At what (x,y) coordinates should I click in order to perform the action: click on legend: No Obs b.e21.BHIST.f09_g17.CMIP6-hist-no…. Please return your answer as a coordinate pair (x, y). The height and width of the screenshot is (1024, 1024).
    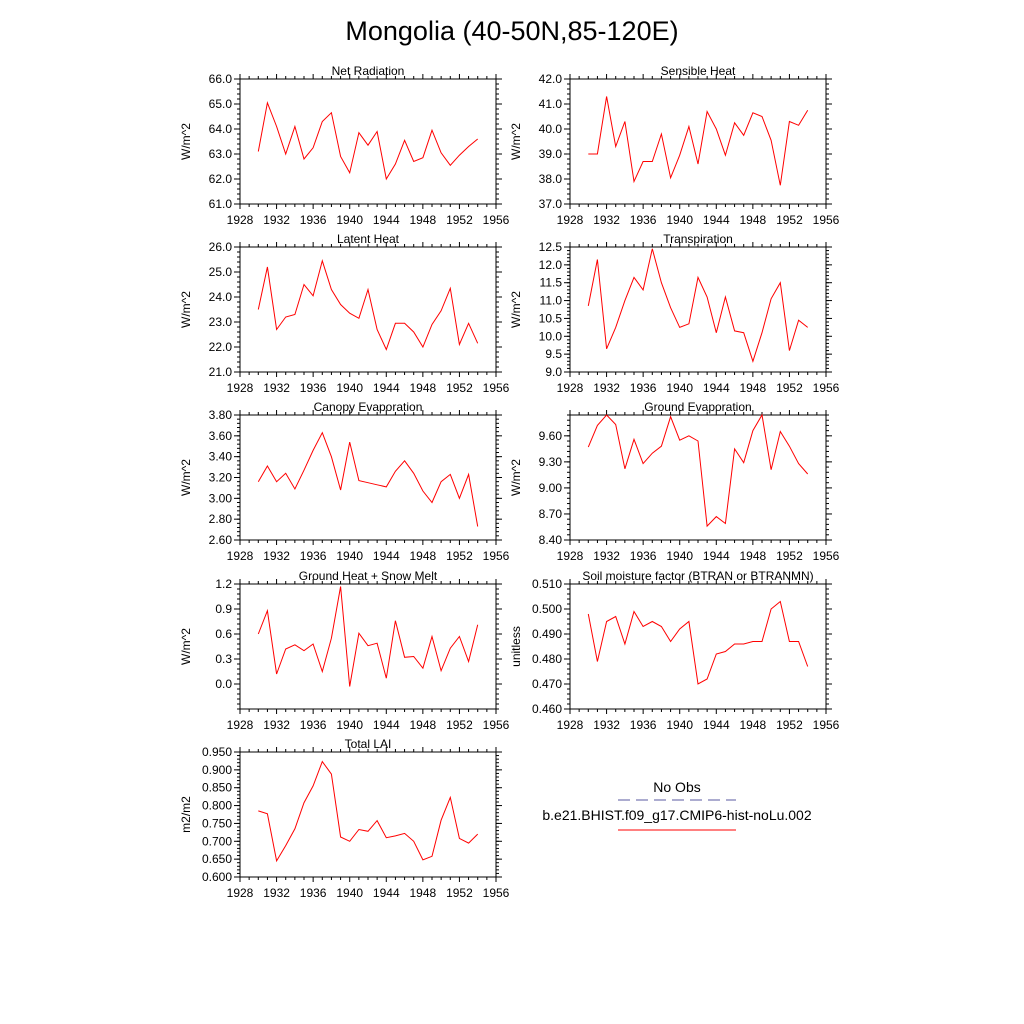
    Looking at the image, I should click on (677, 805).